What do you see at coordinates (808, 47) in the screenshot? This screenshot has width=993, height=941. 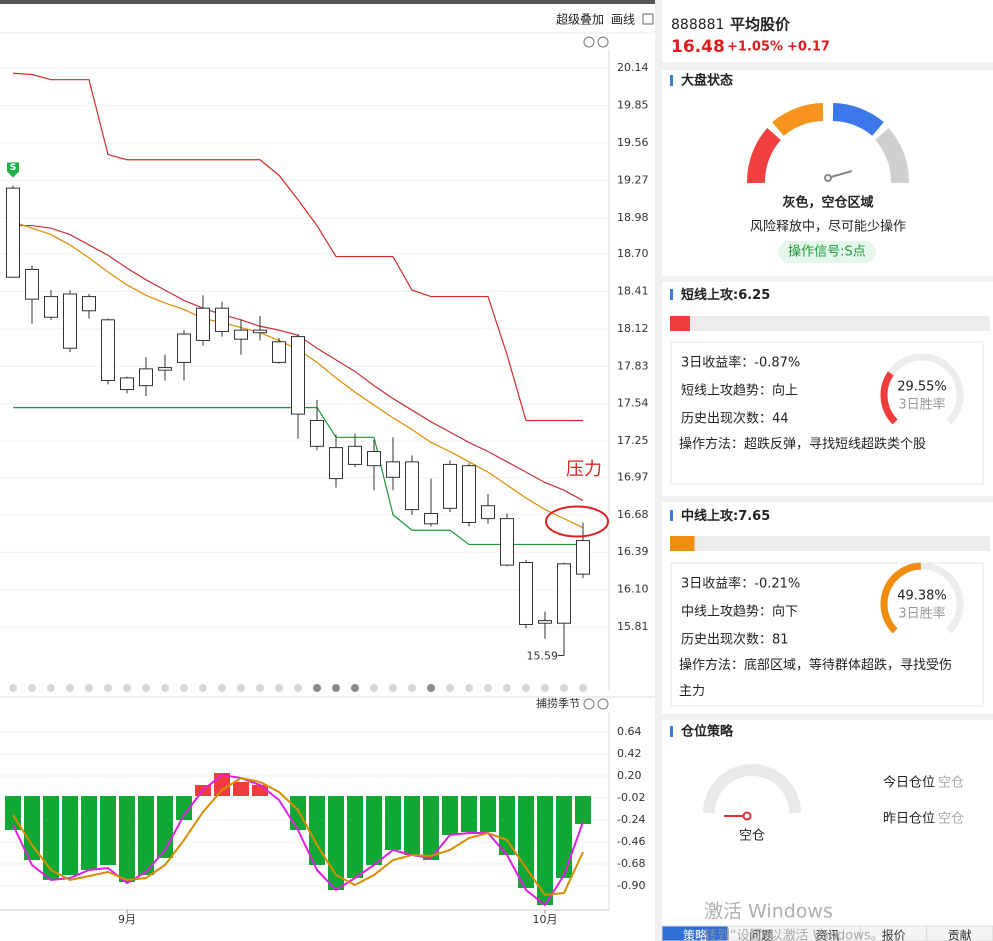 I see `change: +0.17` at bounding box center [808, 47].